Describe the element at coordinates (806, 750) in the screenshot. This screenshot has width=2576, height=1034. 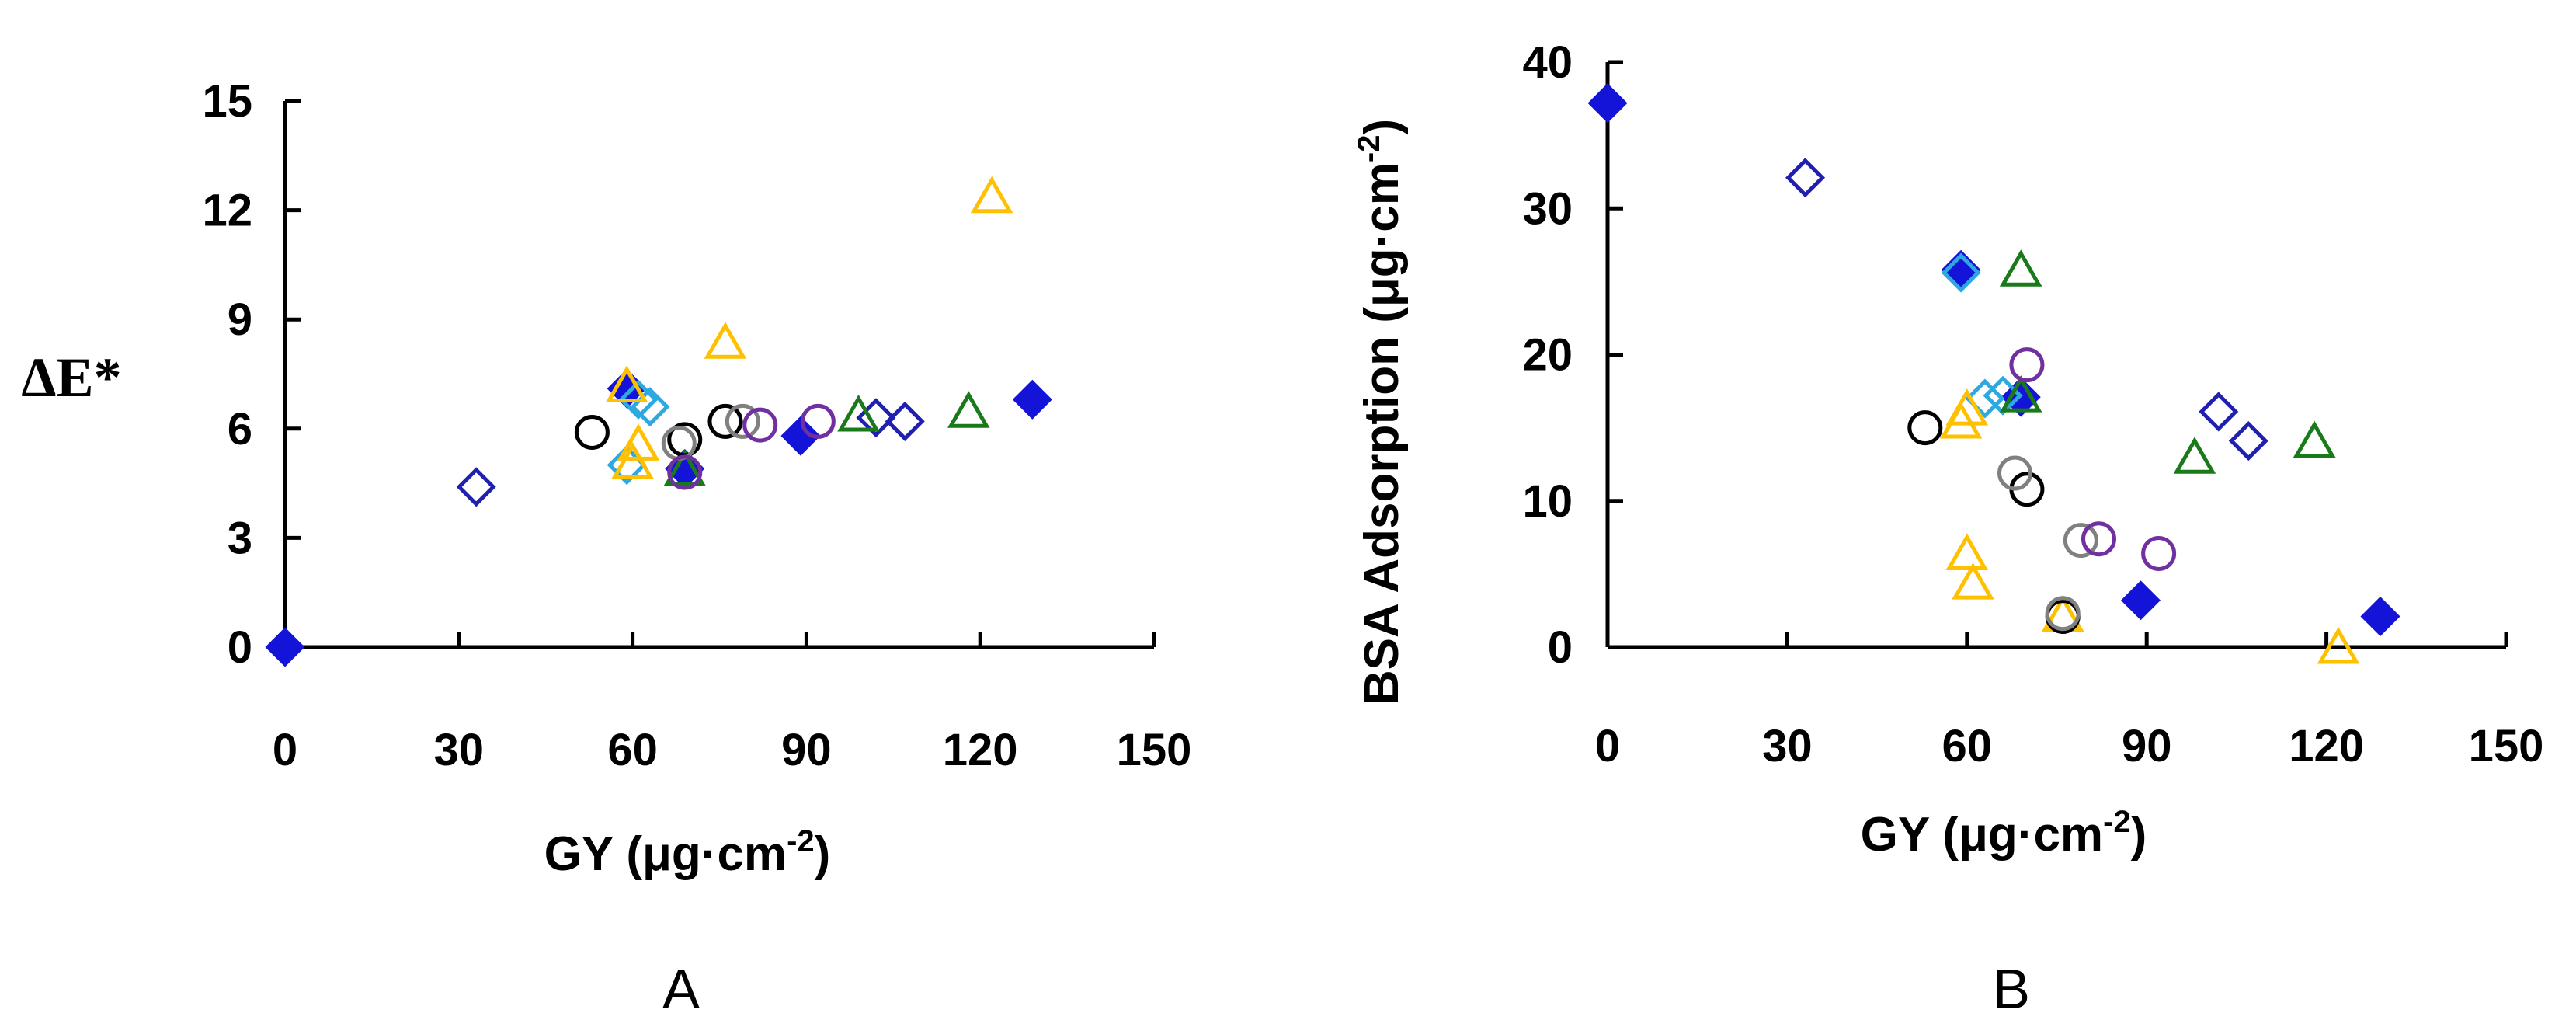
I see `panel-a-x-tick-label: 90` at that location.